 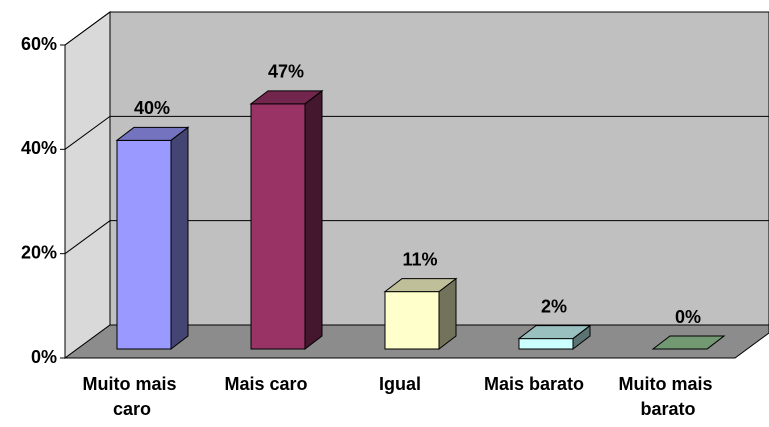 What do you see at coordinates (688, 317) in the screenshot?
I see `value-label: 0%` at bounding box center [688, 317].